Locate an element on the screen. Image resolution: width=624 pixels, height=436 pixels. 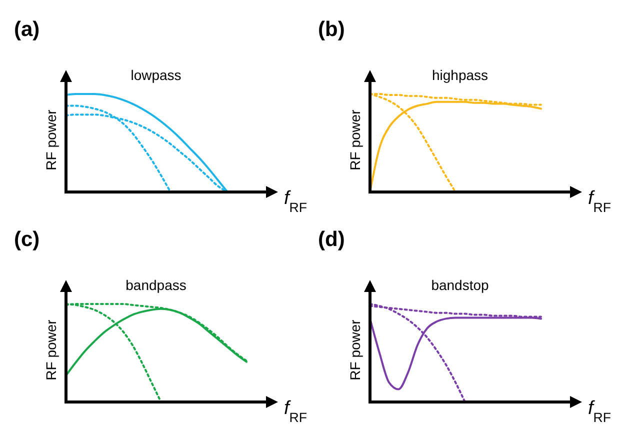
chart-title: lowpass is located at coordinates (156, 75).